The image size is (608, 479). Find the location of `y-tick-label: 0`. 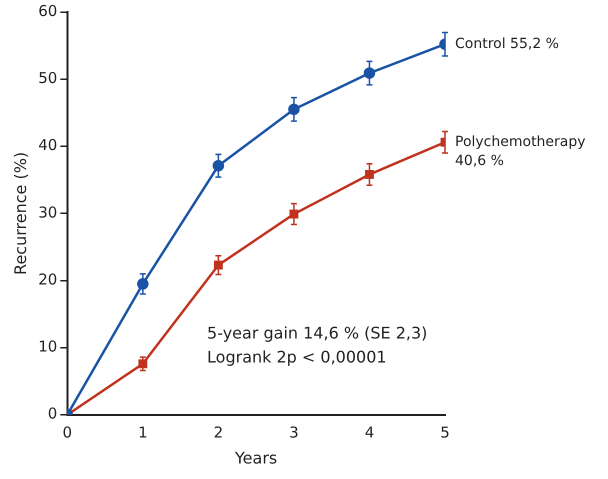

y-tick-label: 0 is located at coordinates (53, 413).